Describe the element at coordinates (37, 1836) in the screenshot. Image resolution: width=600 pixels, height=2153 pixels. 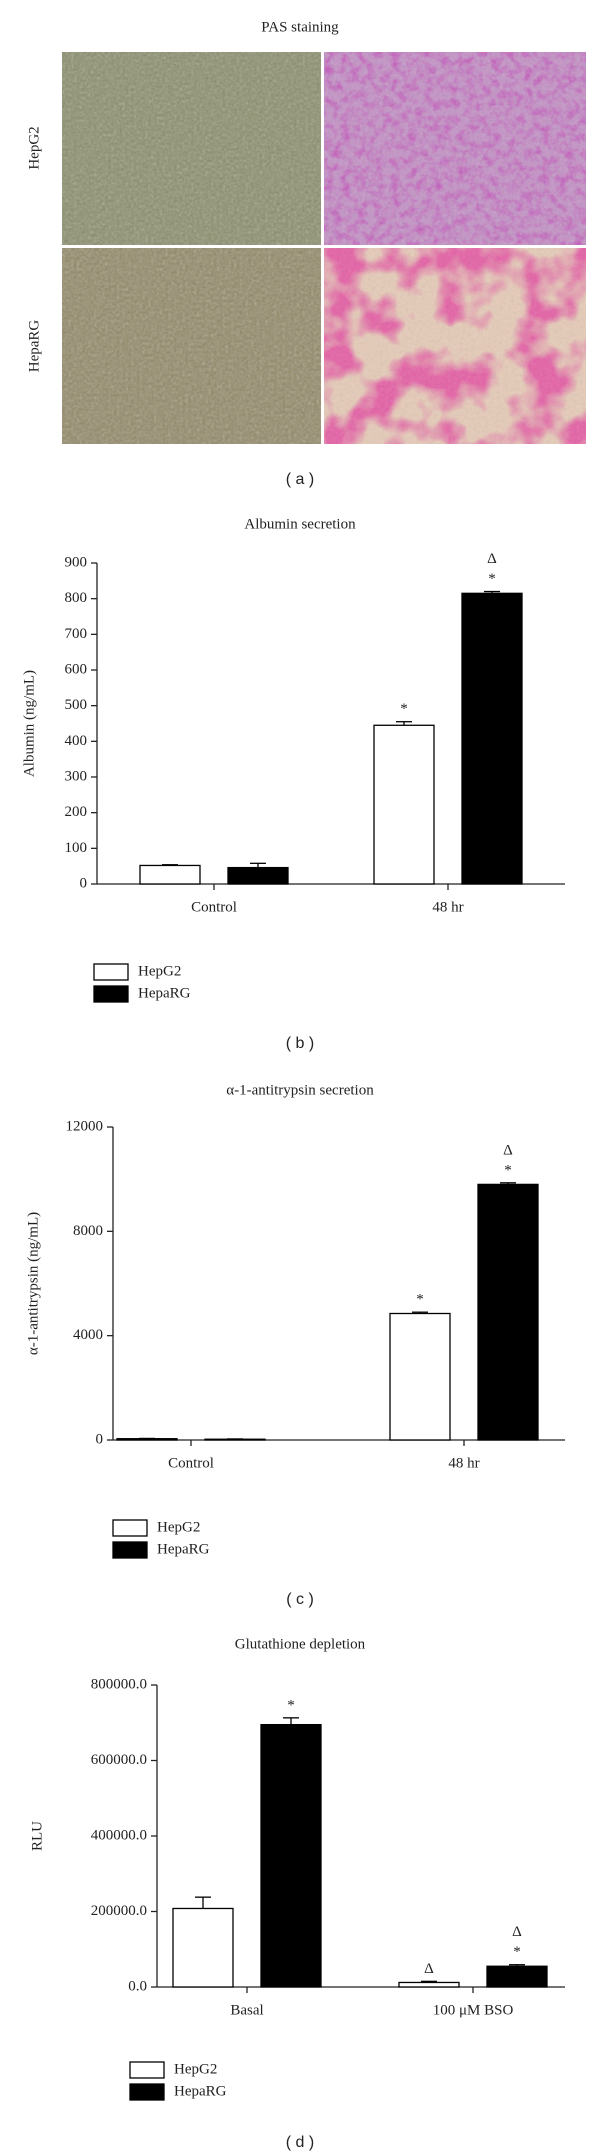
I see `y-axis-label: RLU` at that location.